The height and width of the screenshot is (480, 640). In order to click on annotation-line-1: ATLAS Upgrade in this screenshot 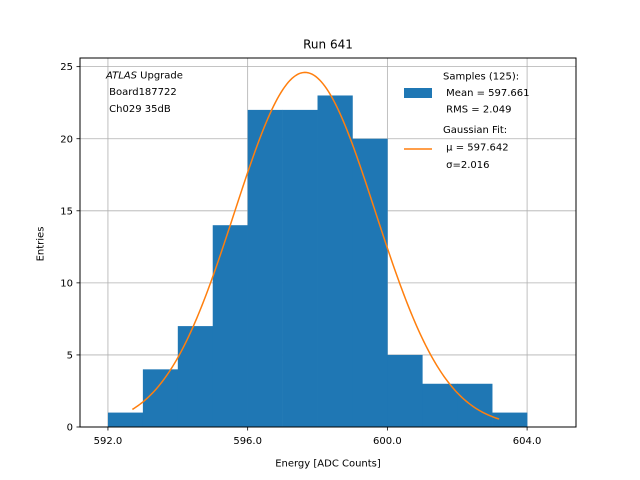, I will do `click(144, 76)`.